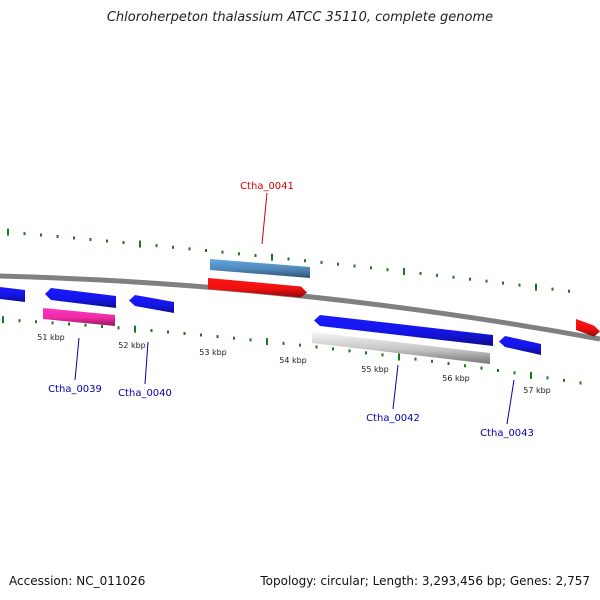  Describe the element at coordinates (300, 307) in the screenshot. I see `genome-backbone` at that location.